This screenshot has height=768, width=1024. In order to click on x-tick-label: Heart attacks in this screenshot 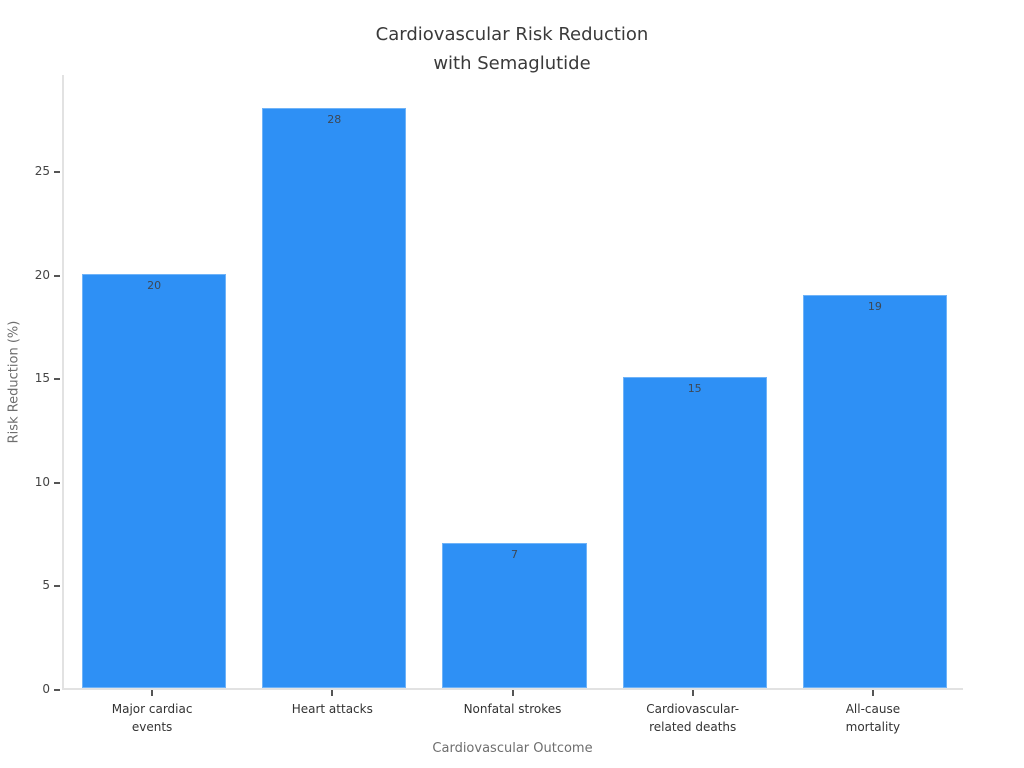, I will do `click(332, 709)`.